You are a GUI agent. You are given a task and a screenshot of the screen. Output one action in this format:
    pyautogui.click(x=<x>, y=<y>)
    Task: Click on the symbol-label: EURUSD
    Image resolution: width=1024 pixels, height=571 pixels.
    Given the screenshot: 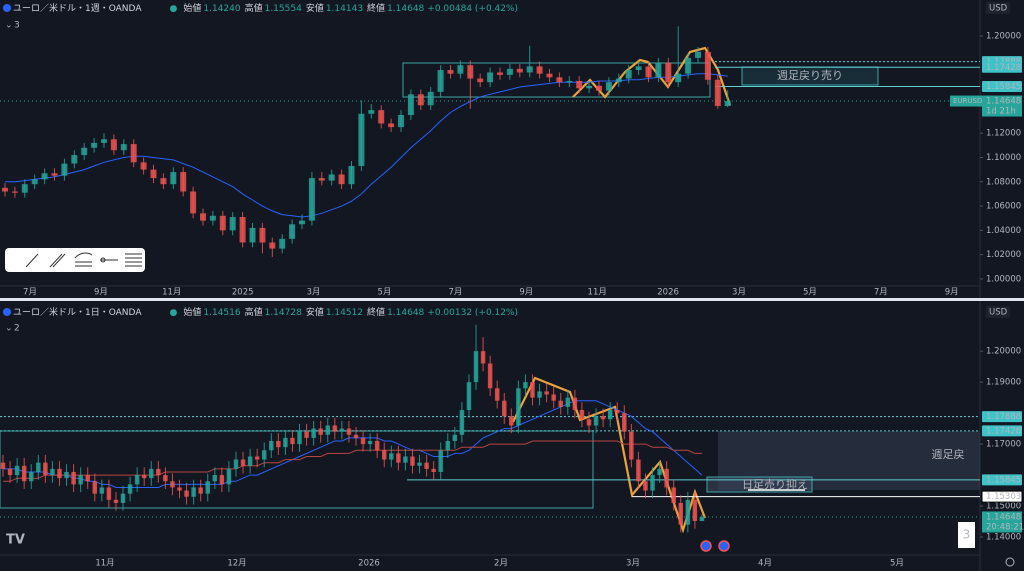 What is the action you would take?
    pyautogui.click(x=967, y=101)
    